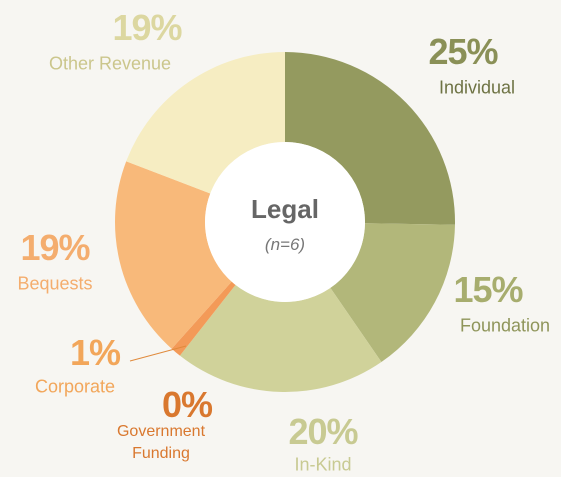 The height and width of the screenshot is (477, 561). What do you see at coordinates (110, 63) in the screenshot?
I see `category-label: Other Revenue` at bounding box center [110, 63].